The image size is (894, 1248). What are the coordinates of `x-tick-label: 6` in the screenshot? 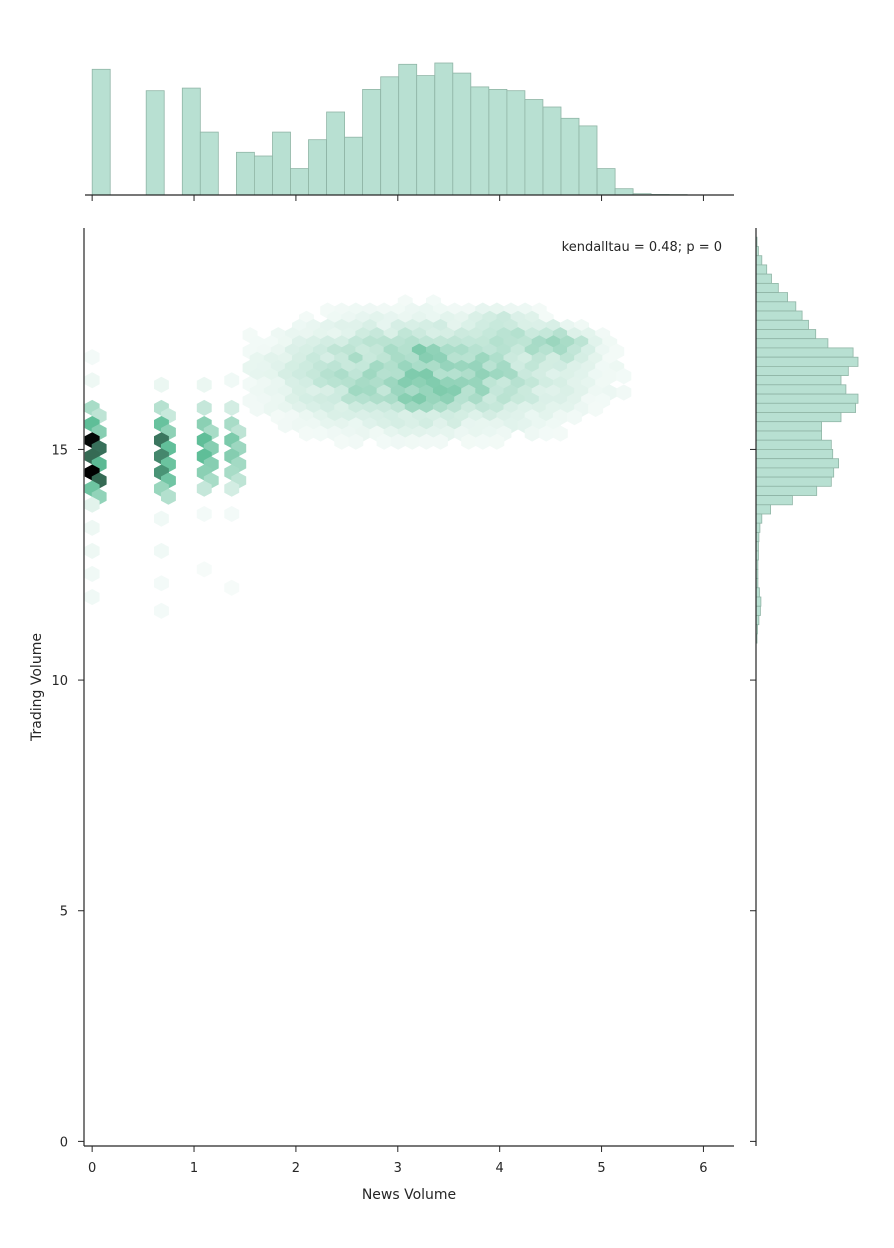 It's located at (703, 1168).